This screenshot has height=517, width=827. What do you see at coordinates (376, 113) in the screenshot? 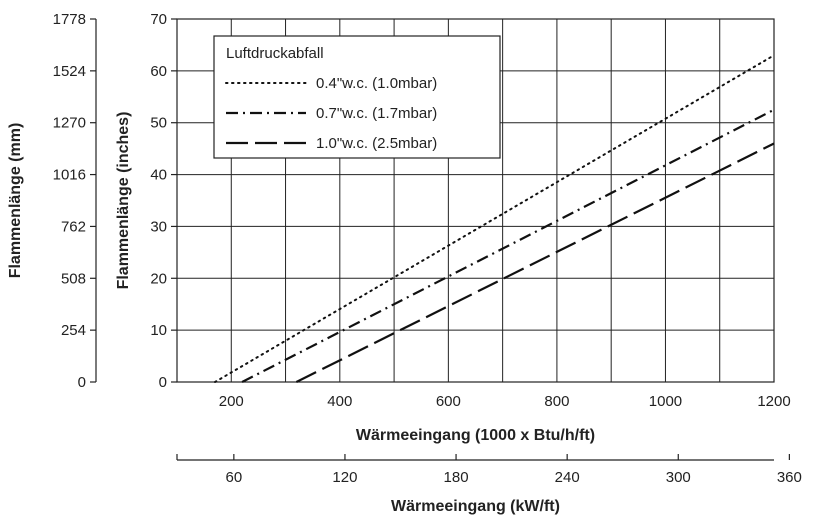
I see `legend-label: 0.7"w.c. (1.7mbar)` at bounding box center [376, 113].